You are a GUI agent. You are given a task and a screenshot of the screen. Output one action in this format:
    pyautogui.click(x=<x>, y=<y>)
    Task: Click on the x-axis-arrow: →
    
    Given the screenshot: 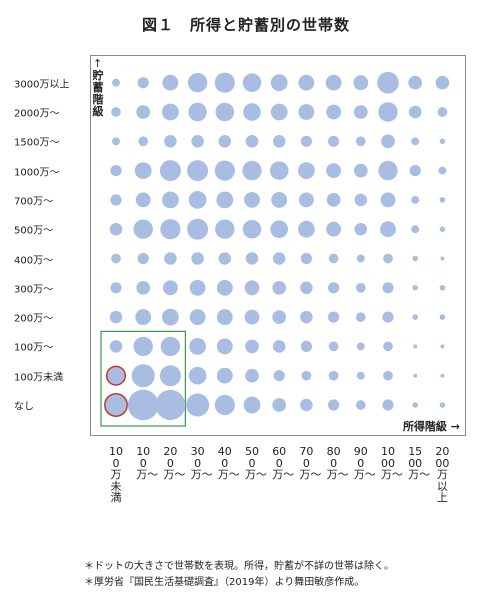 What is the action you would take?
    pyautogui.click(x=455, y=426)
    